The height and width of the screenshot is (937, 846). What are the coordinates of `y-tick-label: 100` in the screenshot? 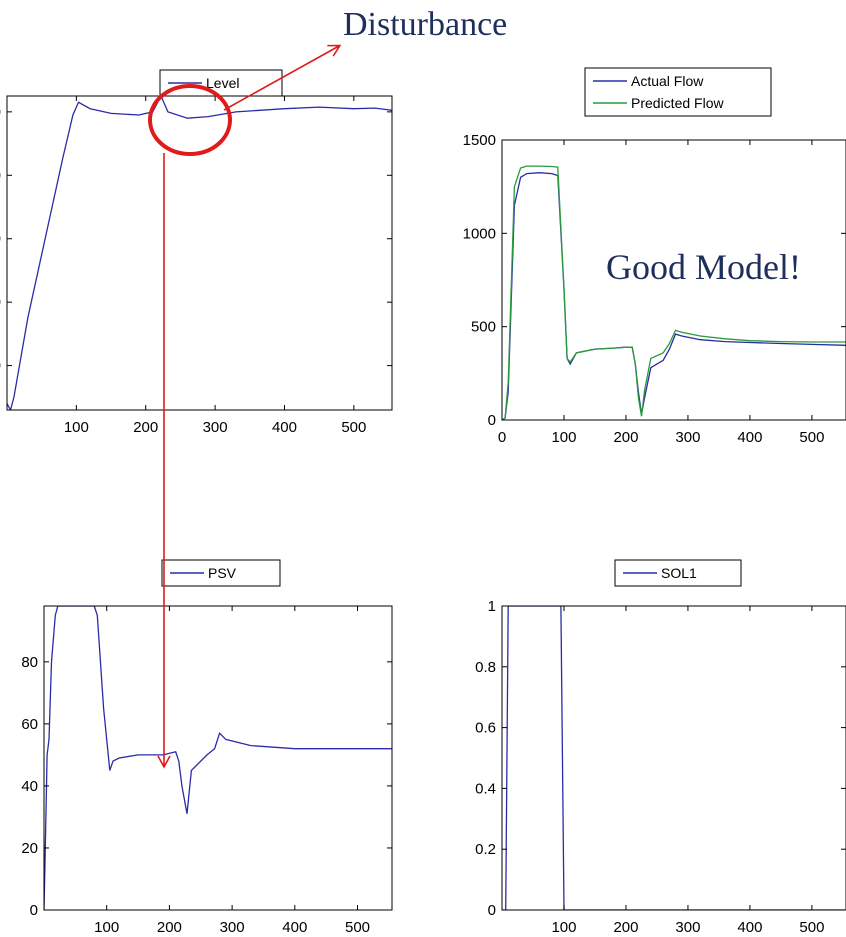 It's located at (0, 112).